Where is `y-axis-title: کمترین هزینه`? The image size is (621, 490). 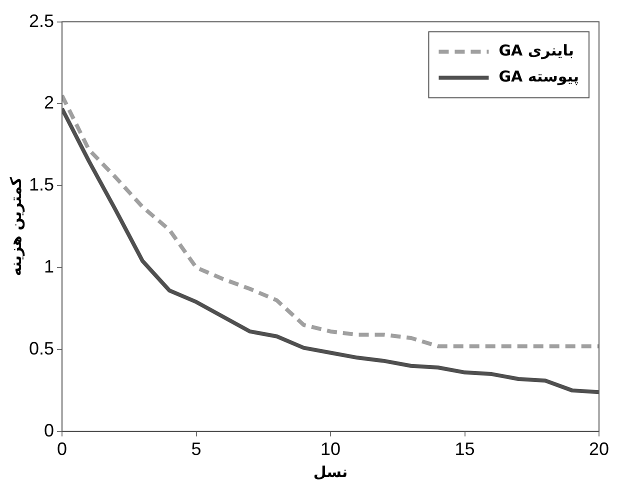
y-axis-title: کمترین هزینه is located at coordinates (15, 226).